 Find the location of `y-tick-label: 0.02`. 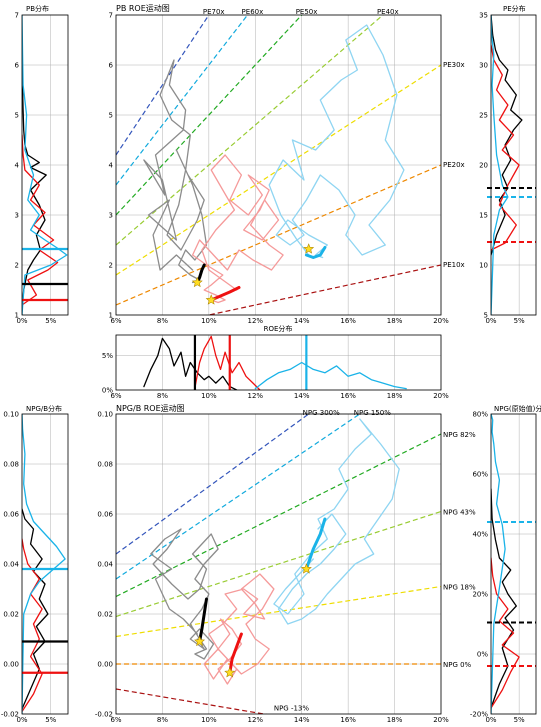

y-tick-label: 0.02 is located at coordinates (11, 615).